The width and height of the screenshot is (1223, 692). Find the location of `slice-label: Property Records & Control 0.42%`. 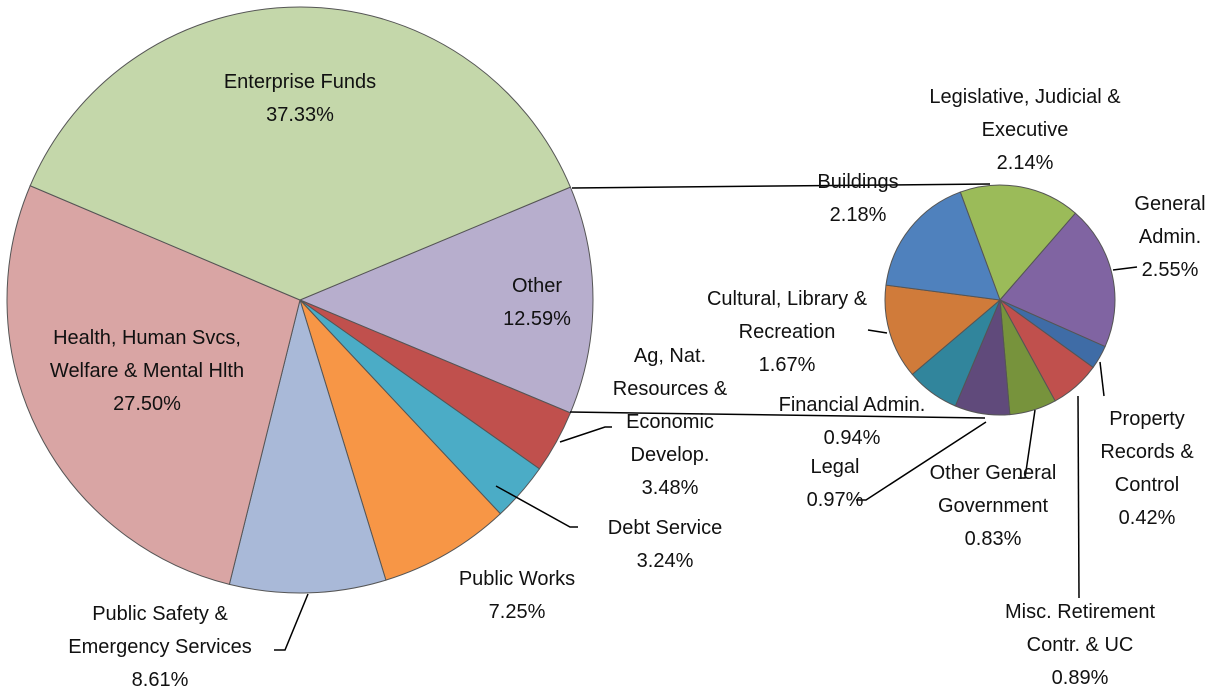

slice-label: Property Records & Control 0.42% is located at coordinates (1147, 469).